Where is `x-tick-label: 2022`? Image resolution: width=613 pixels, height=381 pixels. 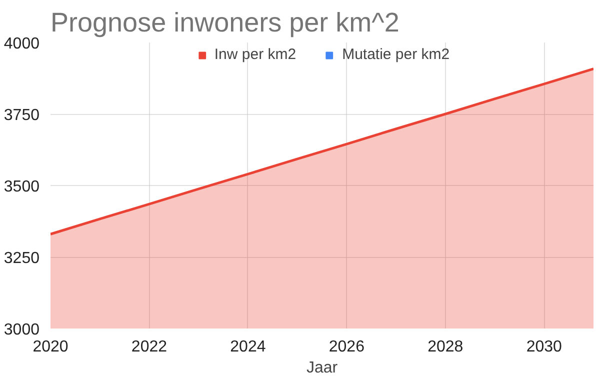
x-tick-label: 2022 is located at coordinates (149, 347).